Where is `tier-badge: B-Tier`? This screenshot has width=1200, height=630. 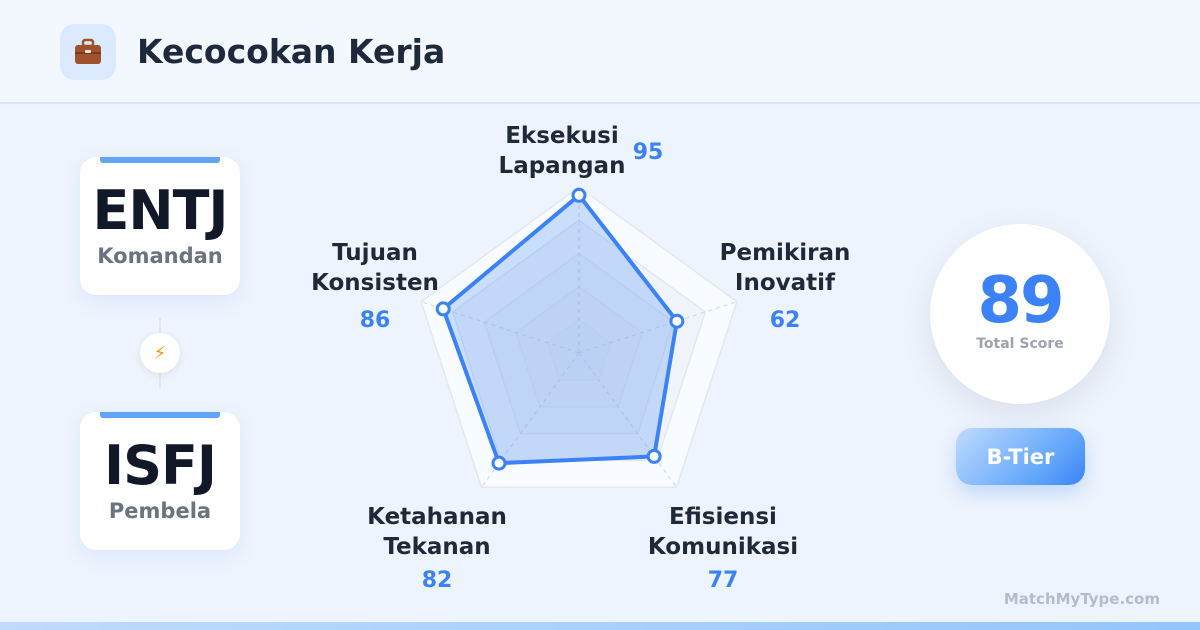
tier-badge: B-Tier is located at coordinates (1020, 456).